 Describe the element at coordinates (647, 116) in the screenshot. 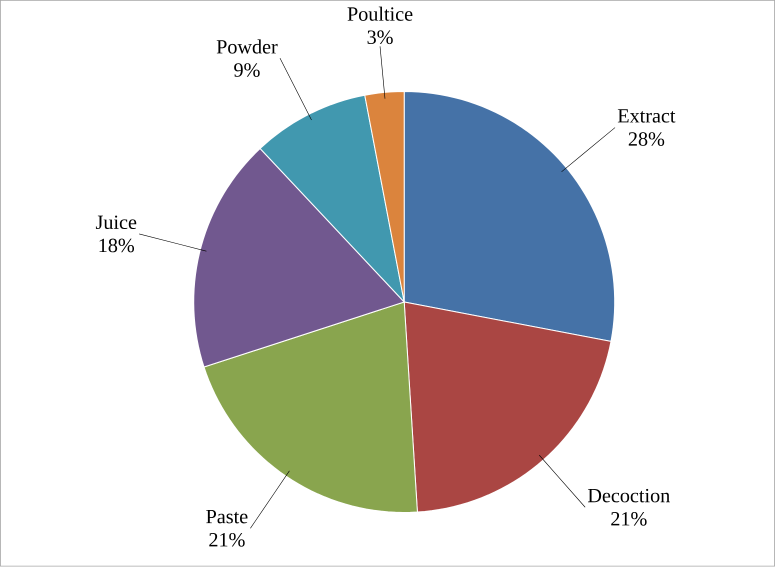

I see `slice-label: Extract` at that location.